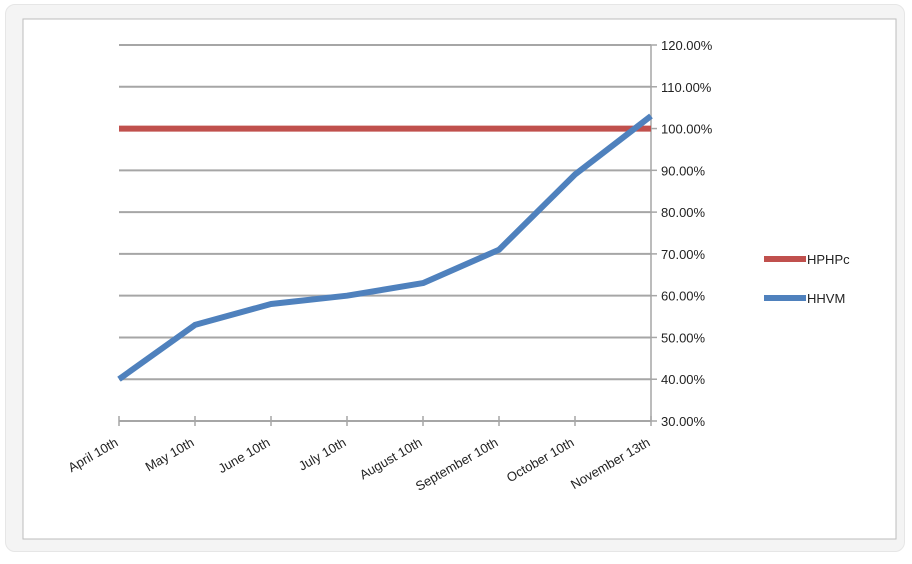  Describe the element at coordinates (683, 421) in the screenshot. I see `y-tick-label: 30.00%` at that location.